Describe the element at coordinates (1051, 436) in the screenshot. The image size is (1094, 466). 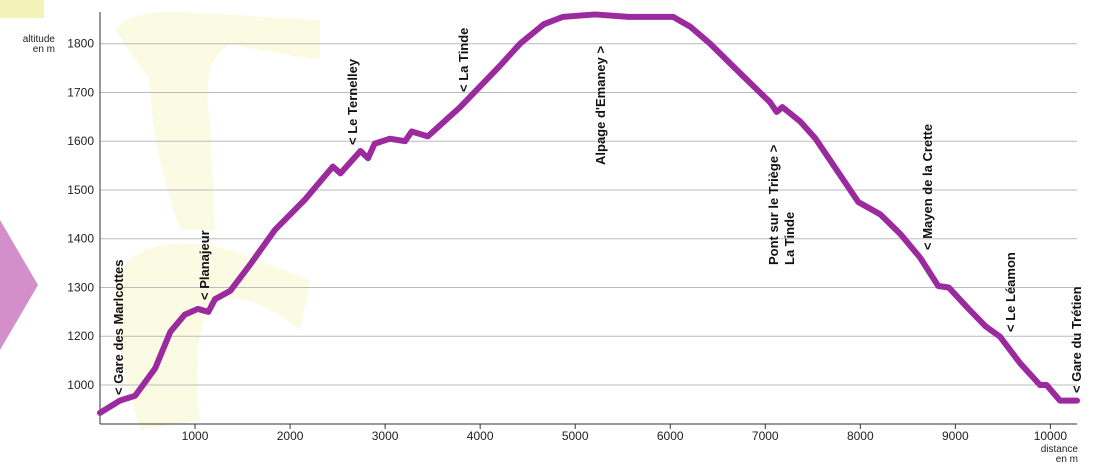
I see `x-tick-label: 10000` at that location.